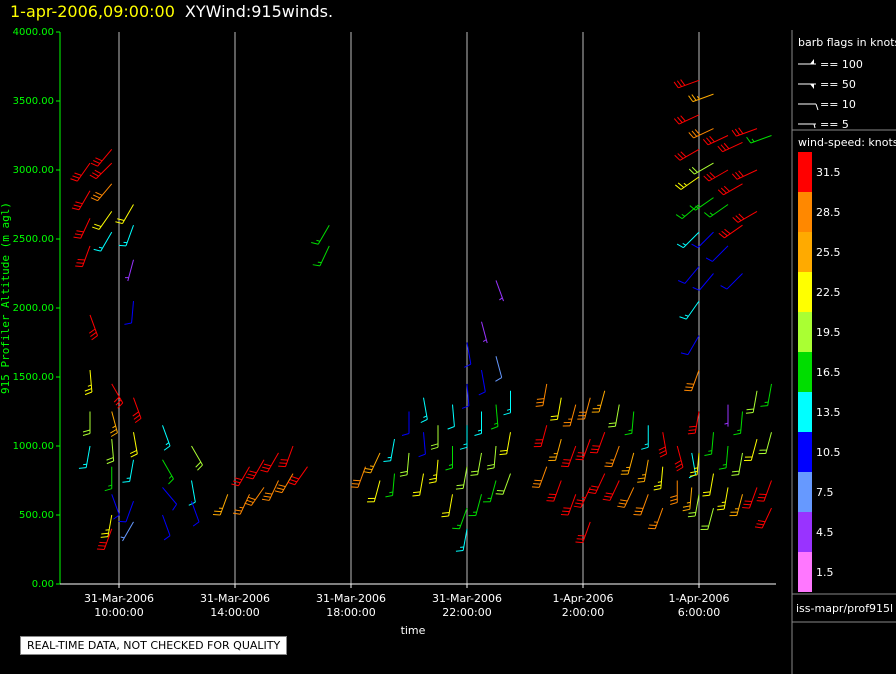 The height and width of the screenshot is (674, 896). Describe the element at coordinates (6, 298) in the screenshot. I see `y-axis-label: 915 Profiler Altitude (m agl)` at that location.